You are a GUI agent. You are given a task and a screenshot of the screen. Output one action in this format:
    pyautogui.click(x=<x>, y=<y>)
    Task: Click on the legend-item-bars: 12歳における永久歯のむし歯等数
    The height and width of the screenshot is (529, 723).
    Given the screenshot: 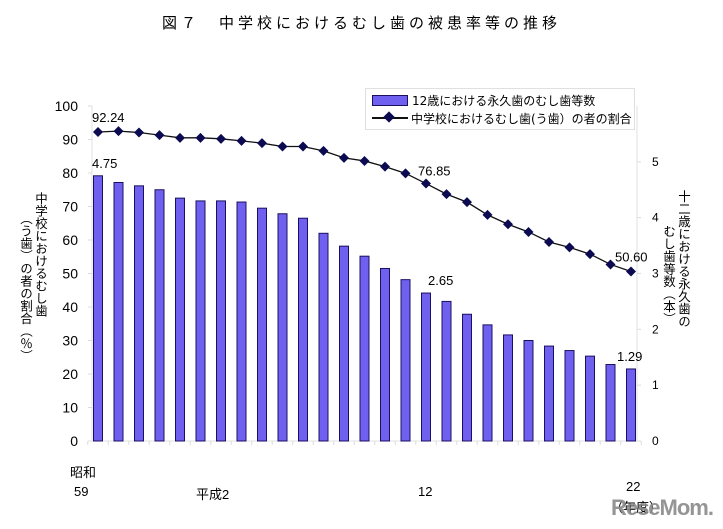 What is the action you would take?
    pyautogui.click(x=483, y=100)
    